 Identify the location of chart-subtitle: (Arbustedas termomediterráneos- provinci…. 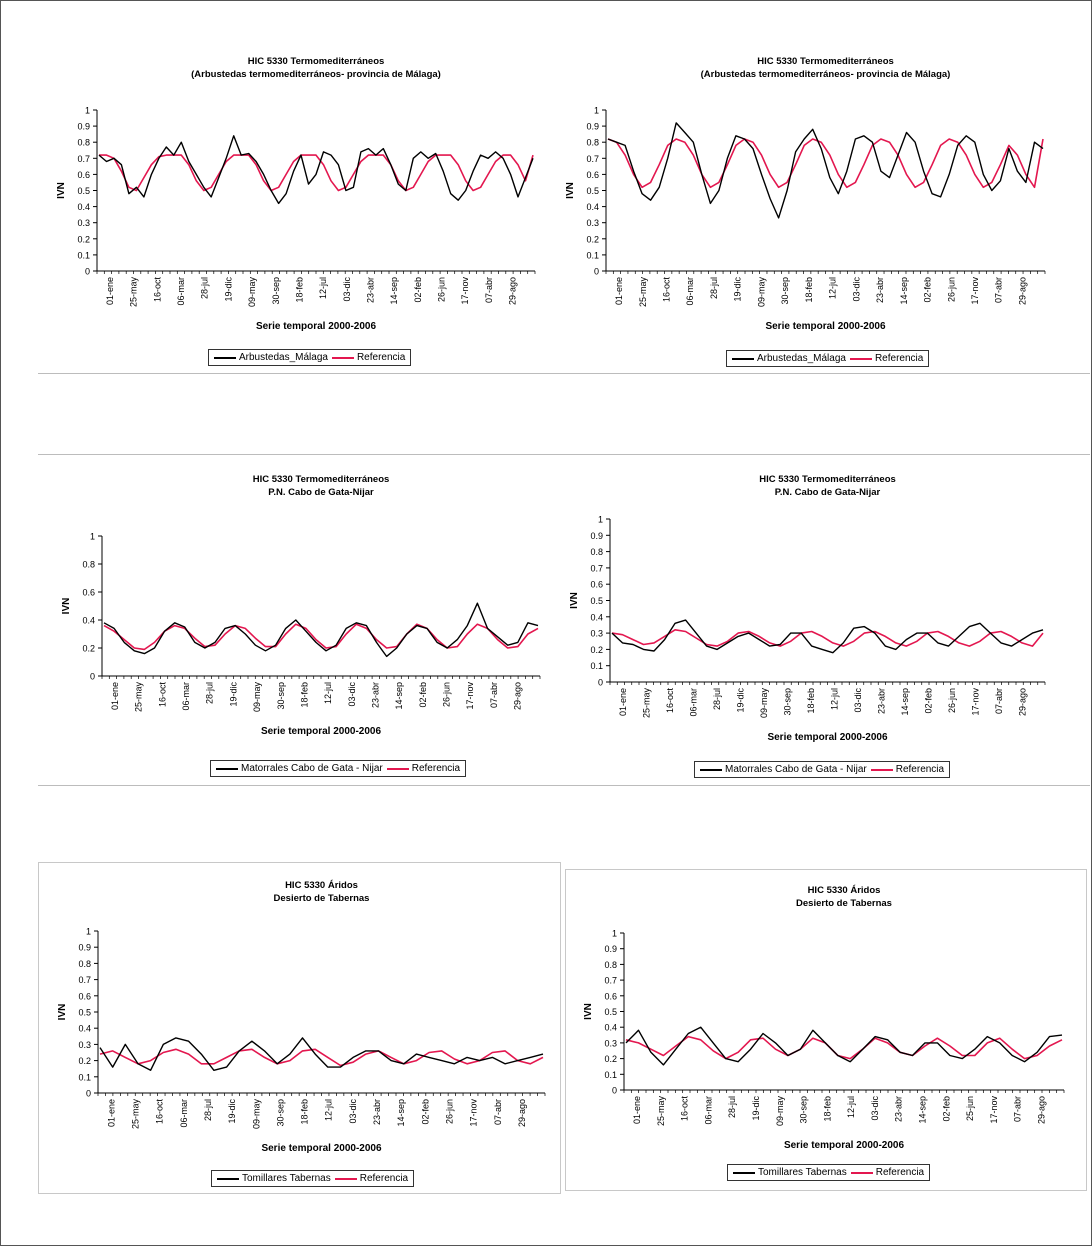
(316, 74).